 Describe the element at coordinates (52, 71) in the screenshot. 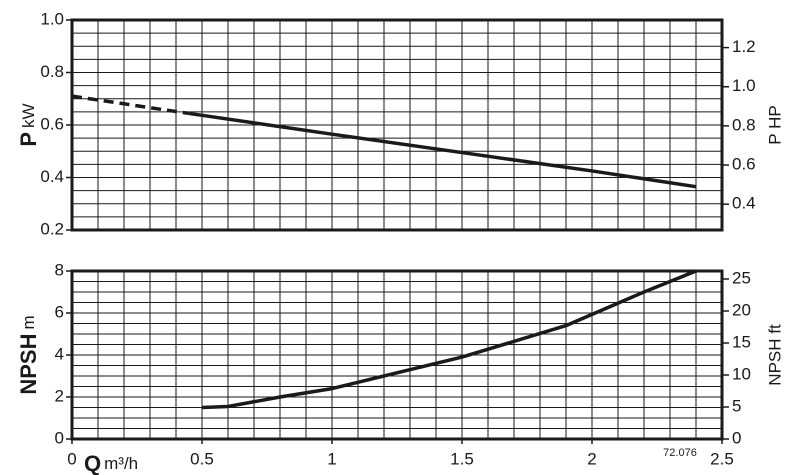

I see `y-tick-label: 0.8` at that location.